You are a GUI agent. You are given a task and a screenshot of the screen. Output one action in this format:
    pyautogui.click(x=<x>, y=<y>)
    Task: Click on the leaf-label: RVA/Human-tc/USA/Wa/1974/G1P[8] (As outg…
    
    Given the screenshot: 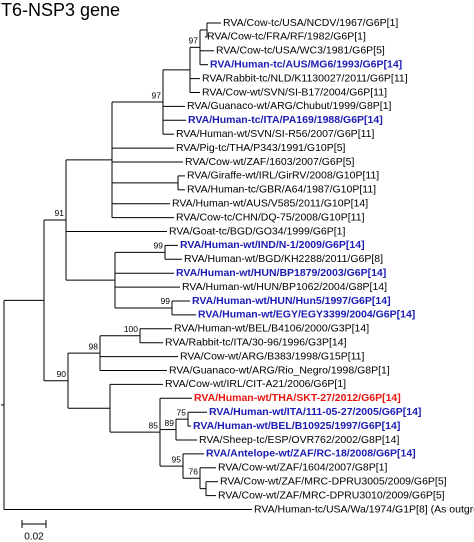 What is the action you would take?
    pyautogui.click(x=364, y=509)
    